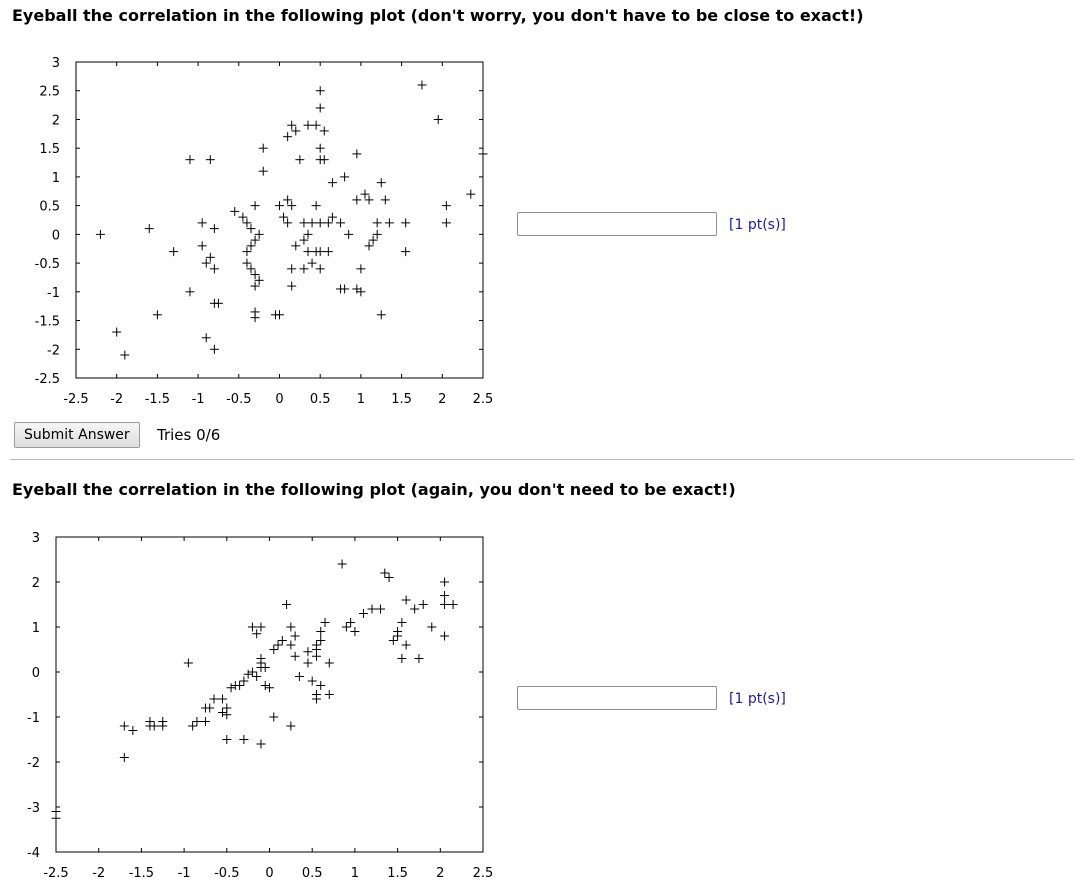  What do you see at coordinates (542, 459) in the screenshot?
I see `question-divider` at bounding box center [542, 459].